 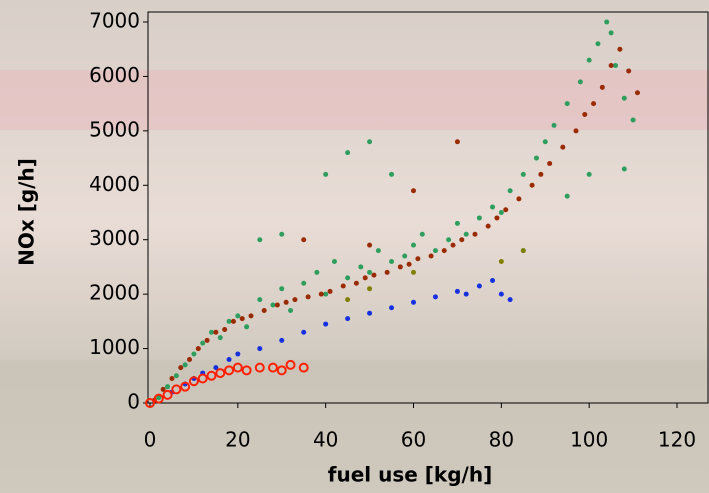 What do you see at coordinates (501, 440) in the screenshot?
I see `x-tick-label: 80` at bounding box center [501, 440].